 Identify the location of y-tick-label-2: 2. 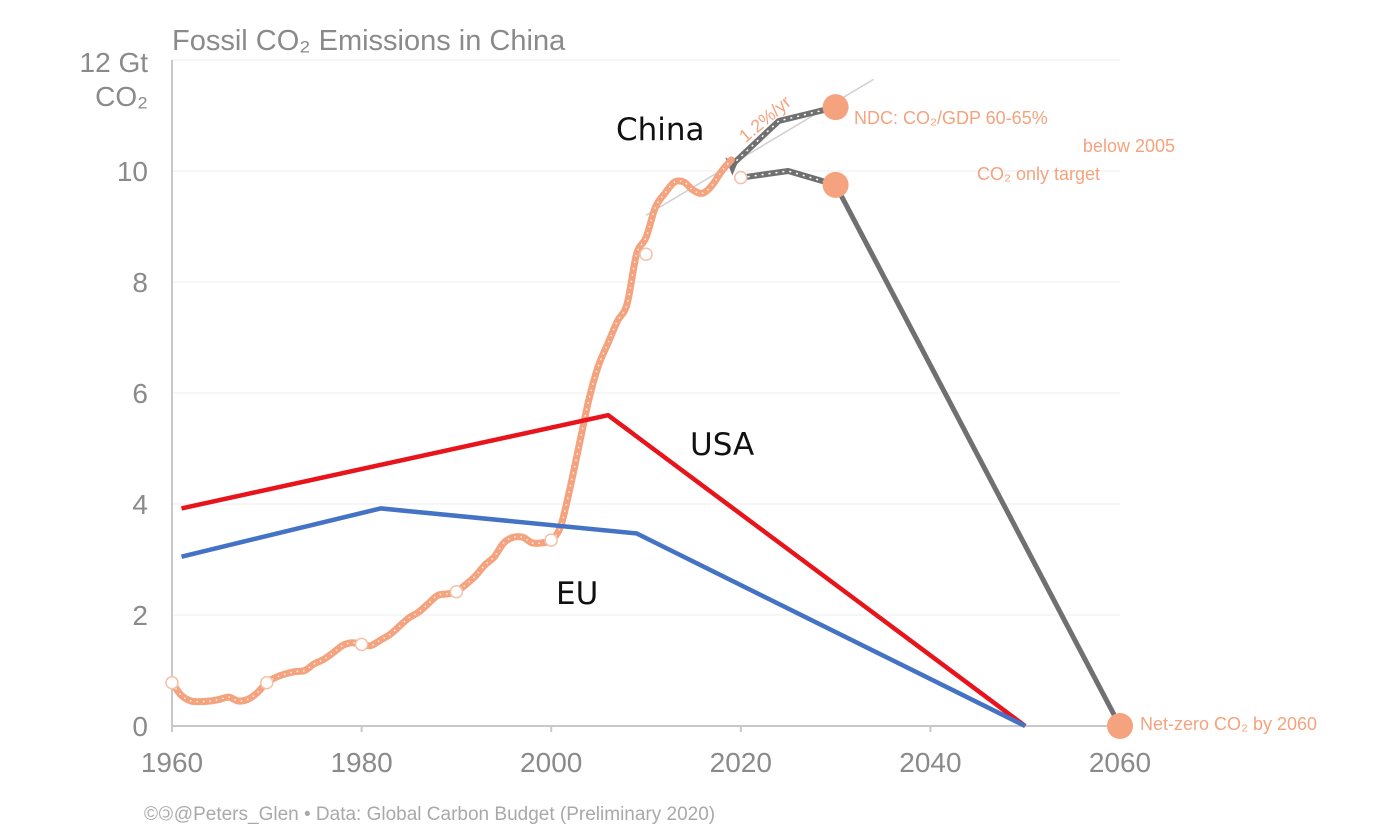
(140, 615).